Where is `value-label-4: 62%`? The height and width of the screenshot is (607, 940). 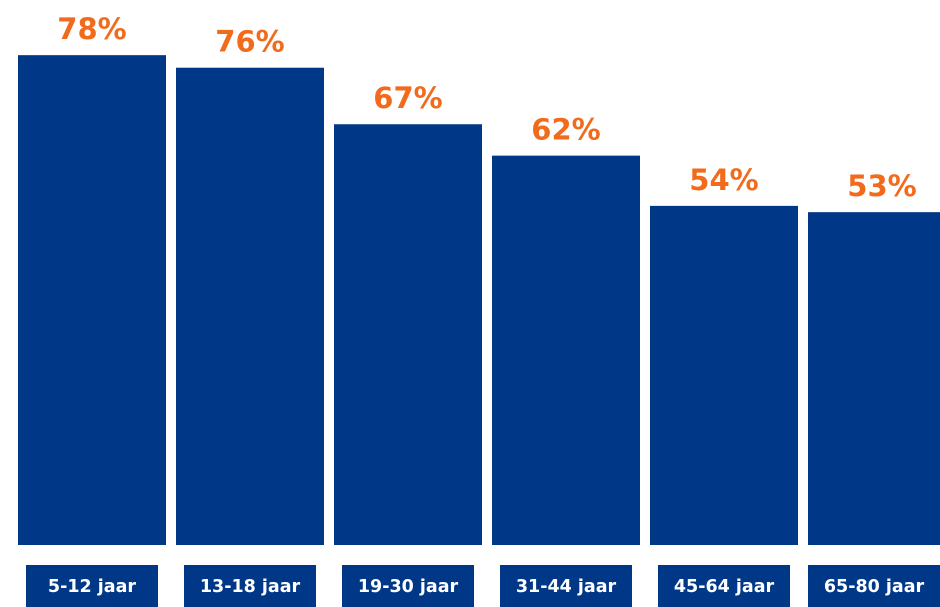
value-label-4: 62% is located at coordinates (565, 130).